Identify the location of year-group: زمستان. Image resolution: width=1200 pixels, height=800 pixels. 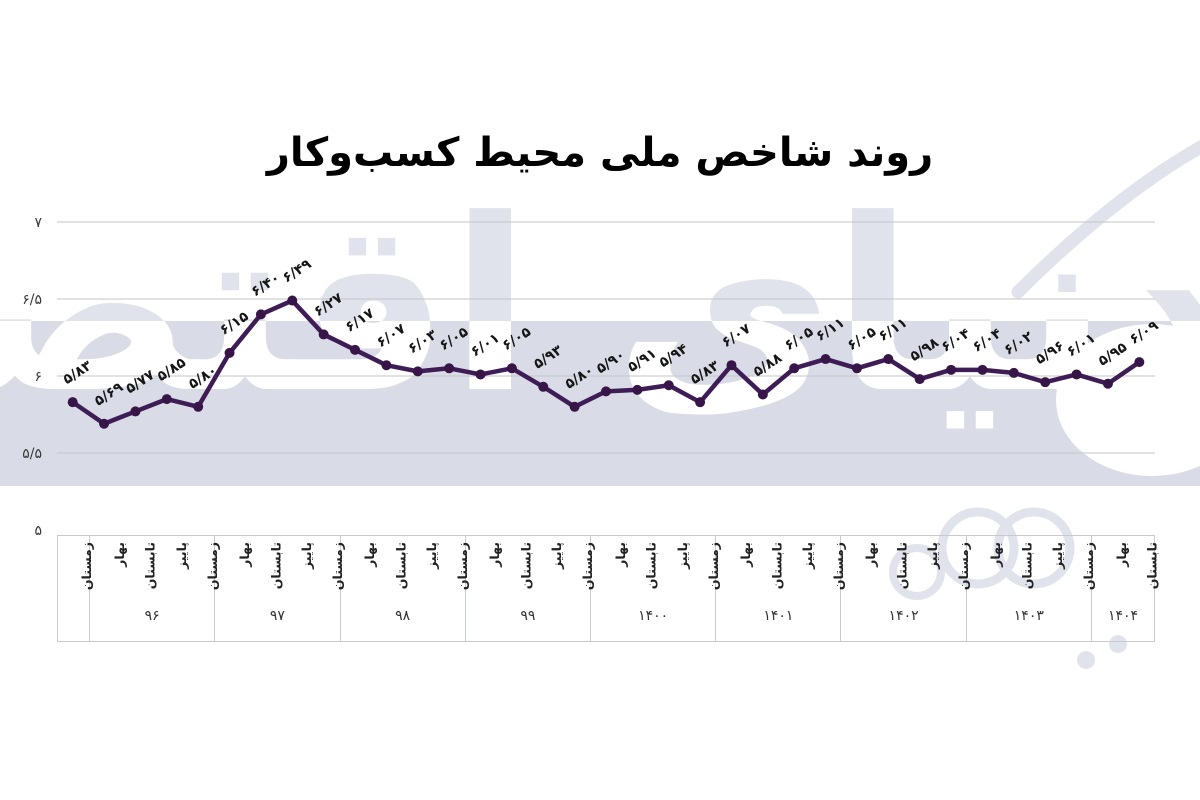
(76, 588).